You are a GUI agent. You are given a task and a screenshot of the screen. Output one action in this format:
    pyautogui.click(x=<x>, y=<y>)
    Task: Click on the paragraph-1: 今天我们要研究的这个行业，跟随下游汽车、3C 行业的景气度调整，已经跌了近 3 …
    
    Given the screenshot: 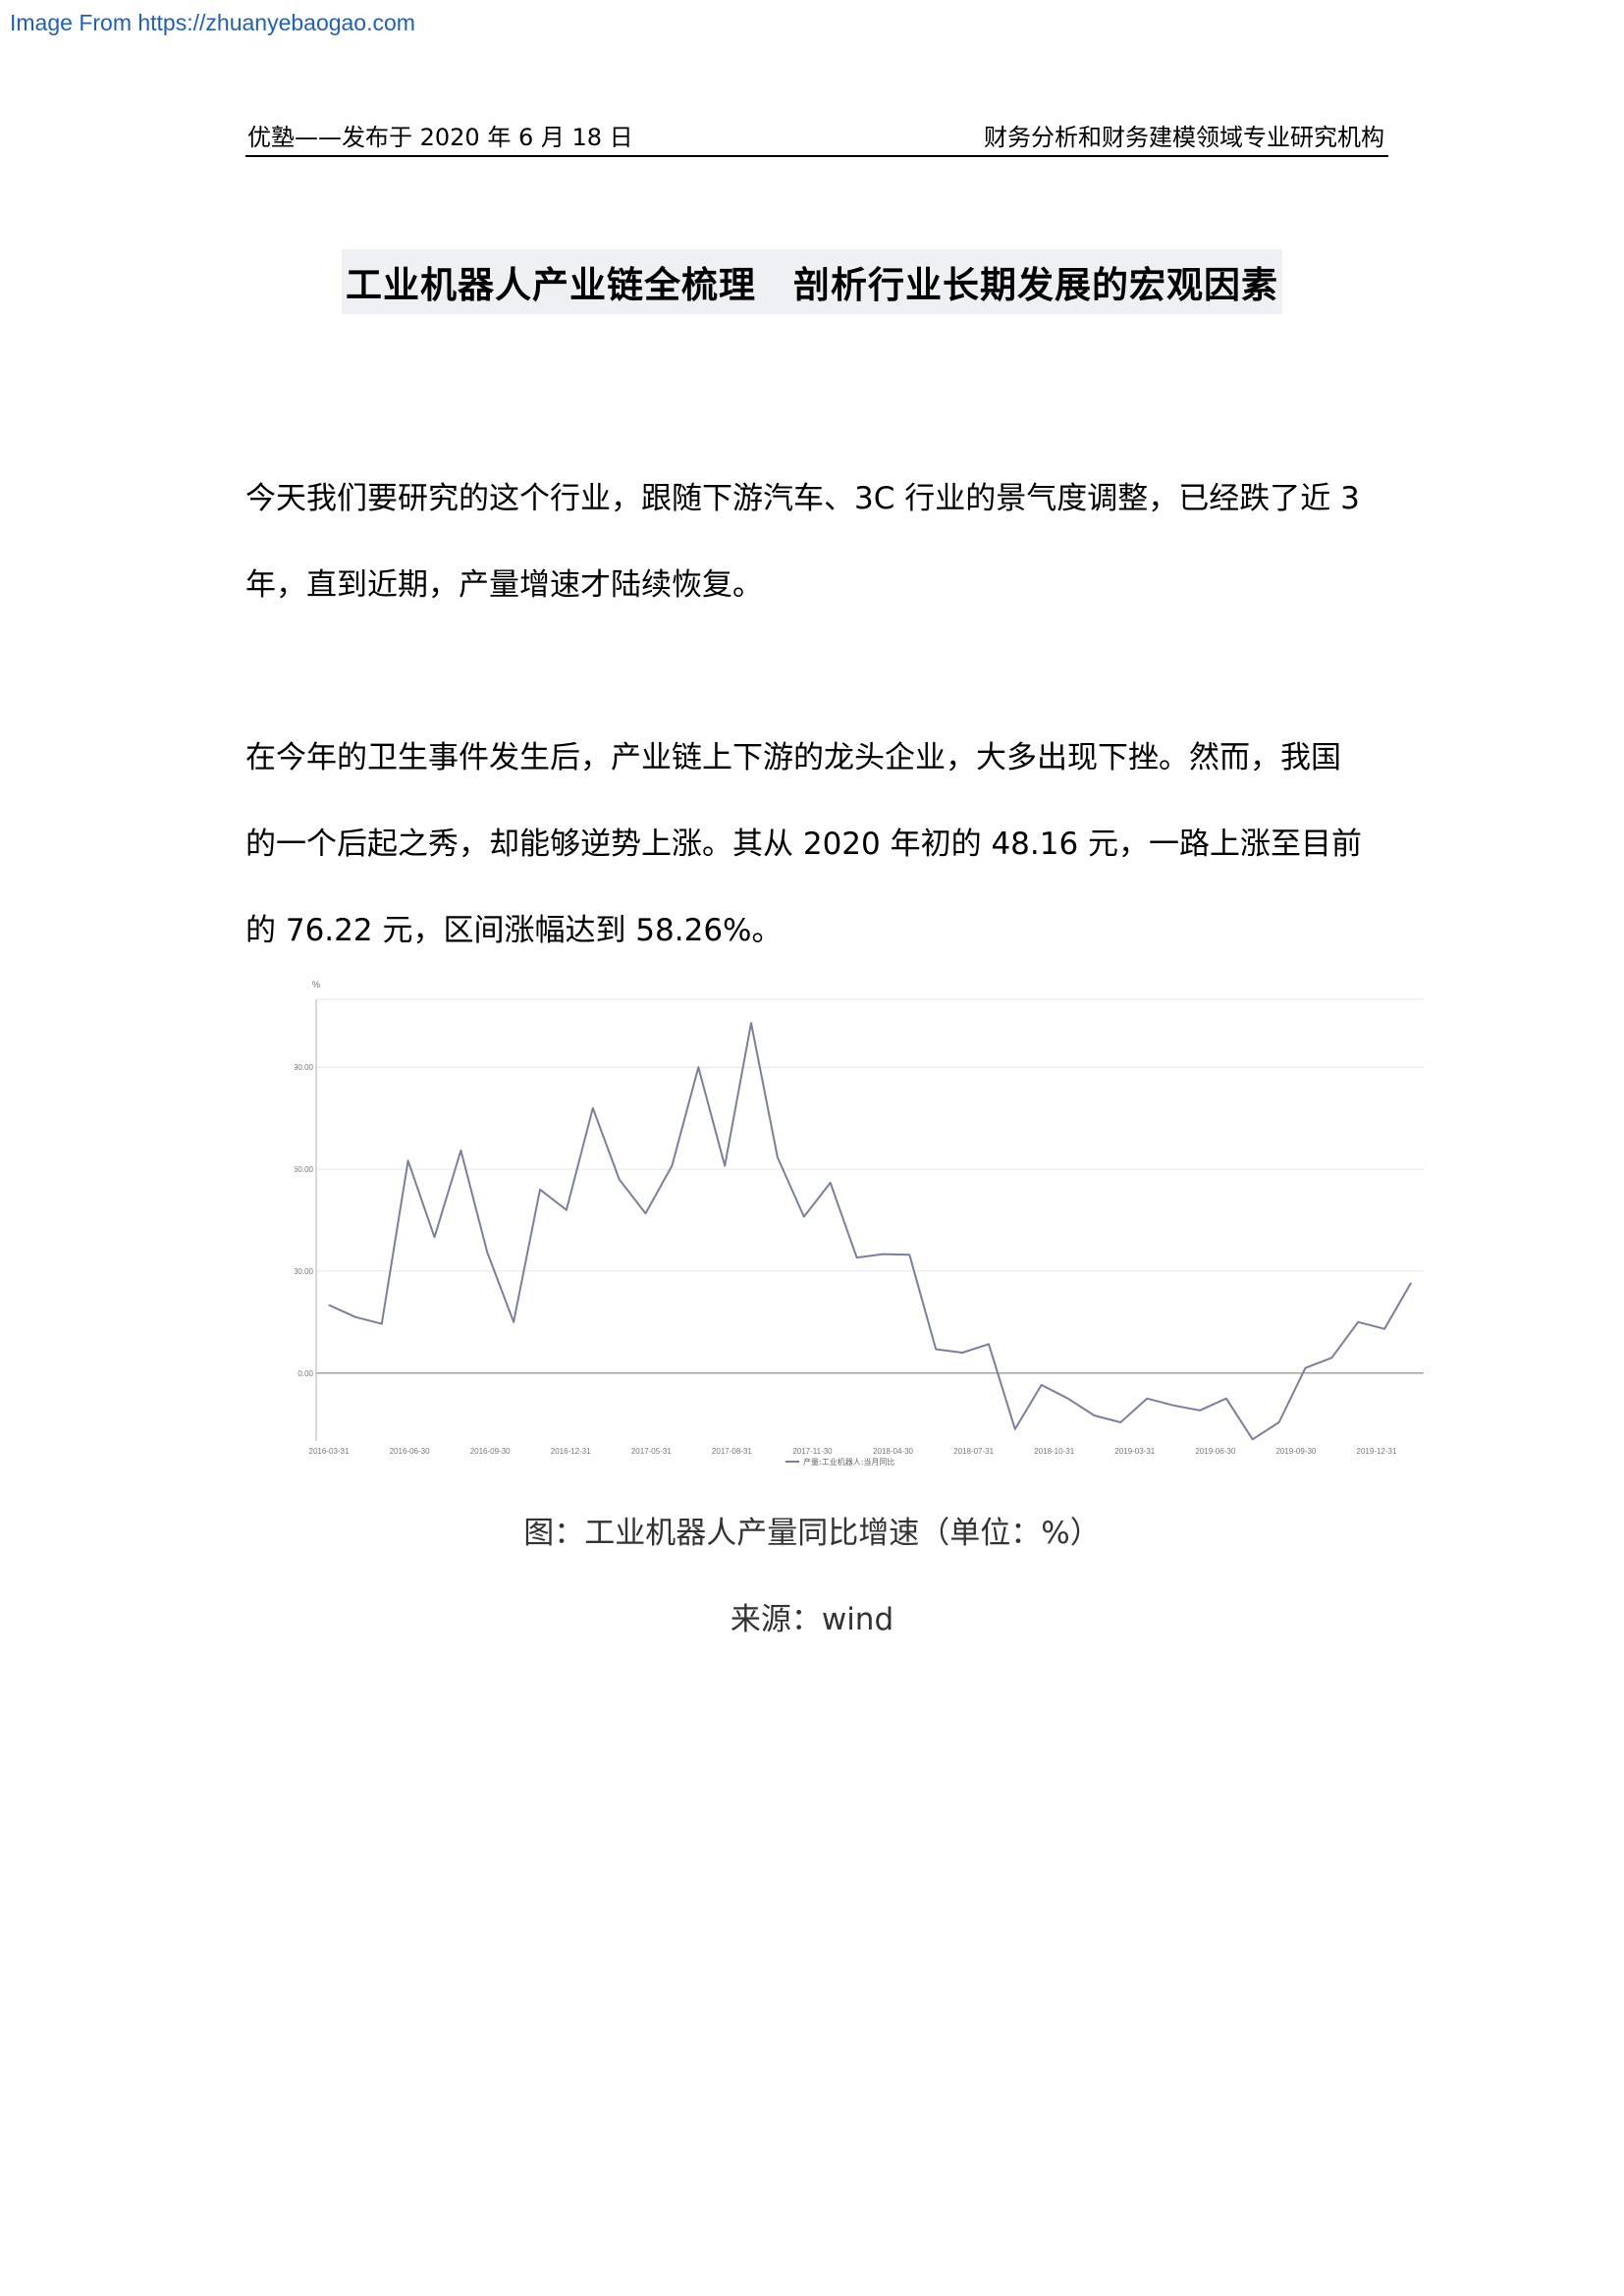 What is the action you would take?
    pyautogui.click(x=805, y=541)
    